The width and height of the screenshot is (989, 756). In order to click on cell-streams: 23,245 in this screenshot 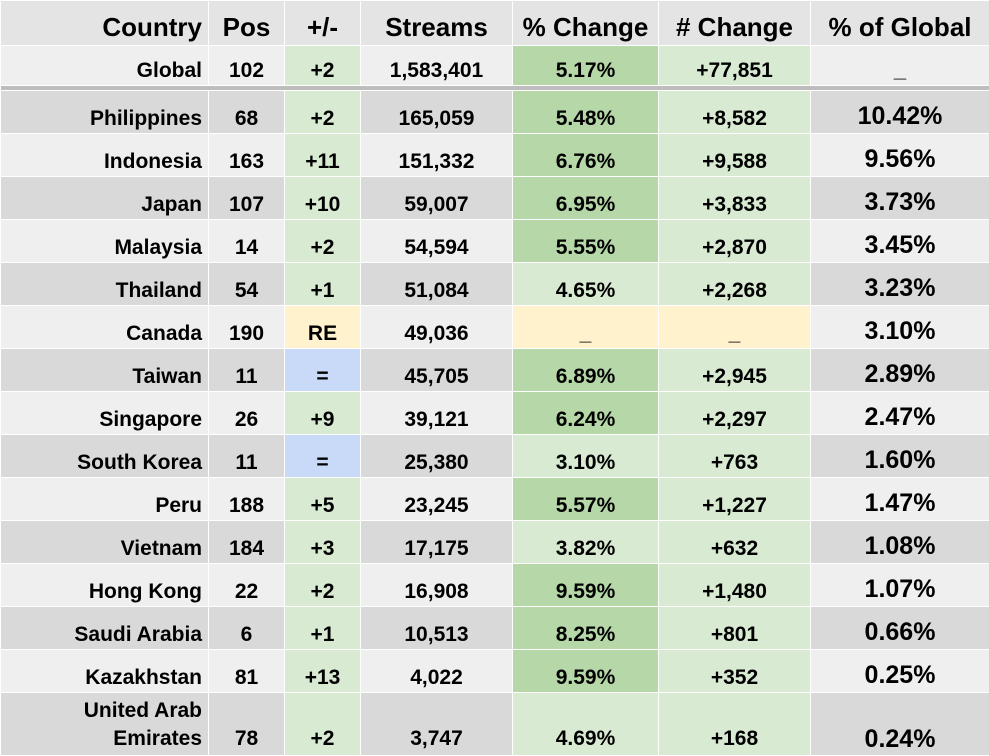, I will do `click(437, 499)`.